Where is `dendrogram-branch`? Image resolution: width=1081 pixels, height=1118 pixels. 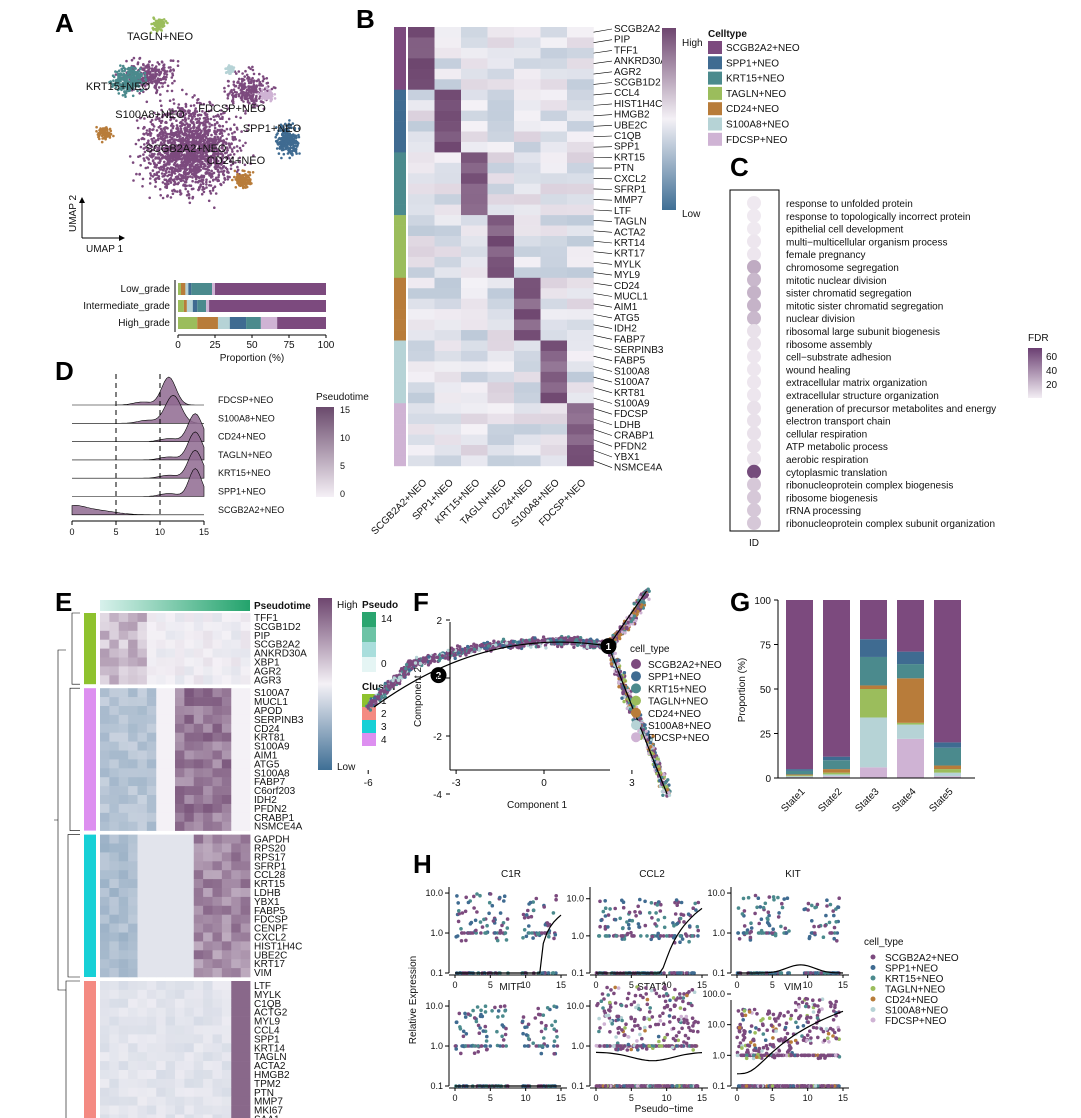 dendrogram-branch is located at coordinates (72, 1049).